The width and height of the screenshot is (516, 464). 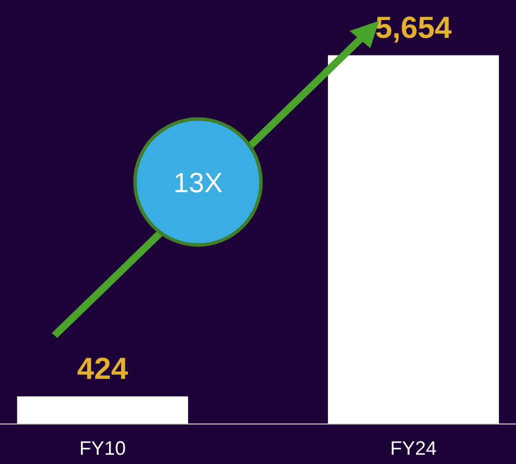 What do you see at coordinates (414, 448) in the screenshot?
I see `x-tick-label: FY24` at bounding box center [414, 448].